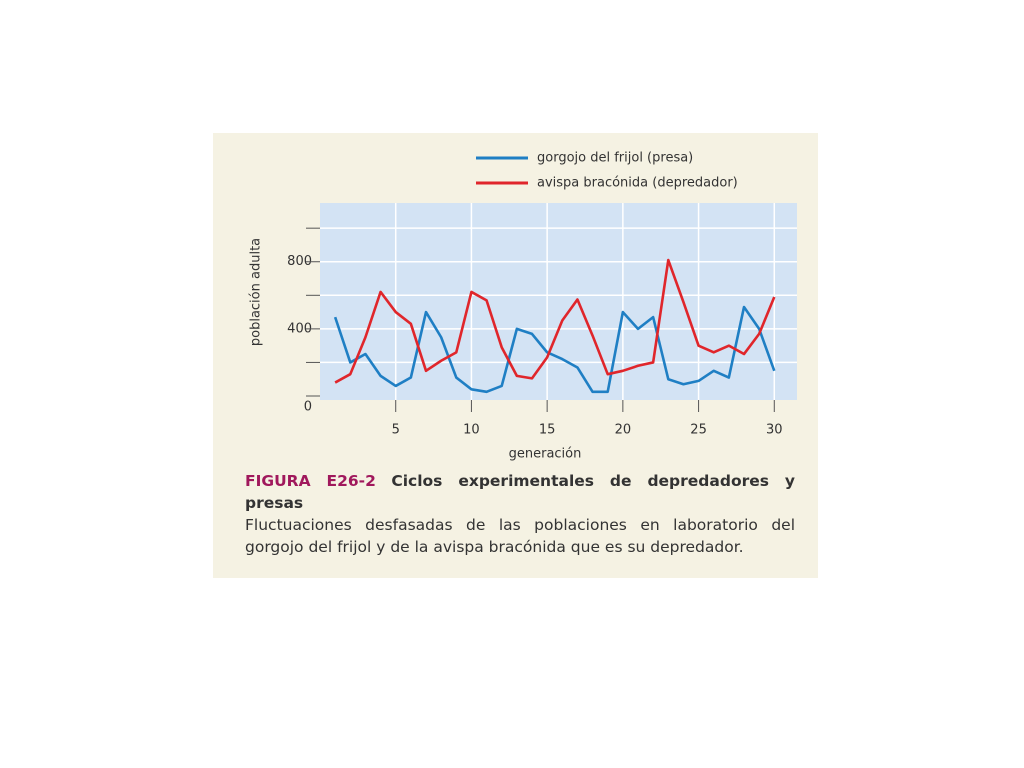 This screenshot has width=1024, height=768. I want to click on x-tick-label: 25, so click(698, 430).